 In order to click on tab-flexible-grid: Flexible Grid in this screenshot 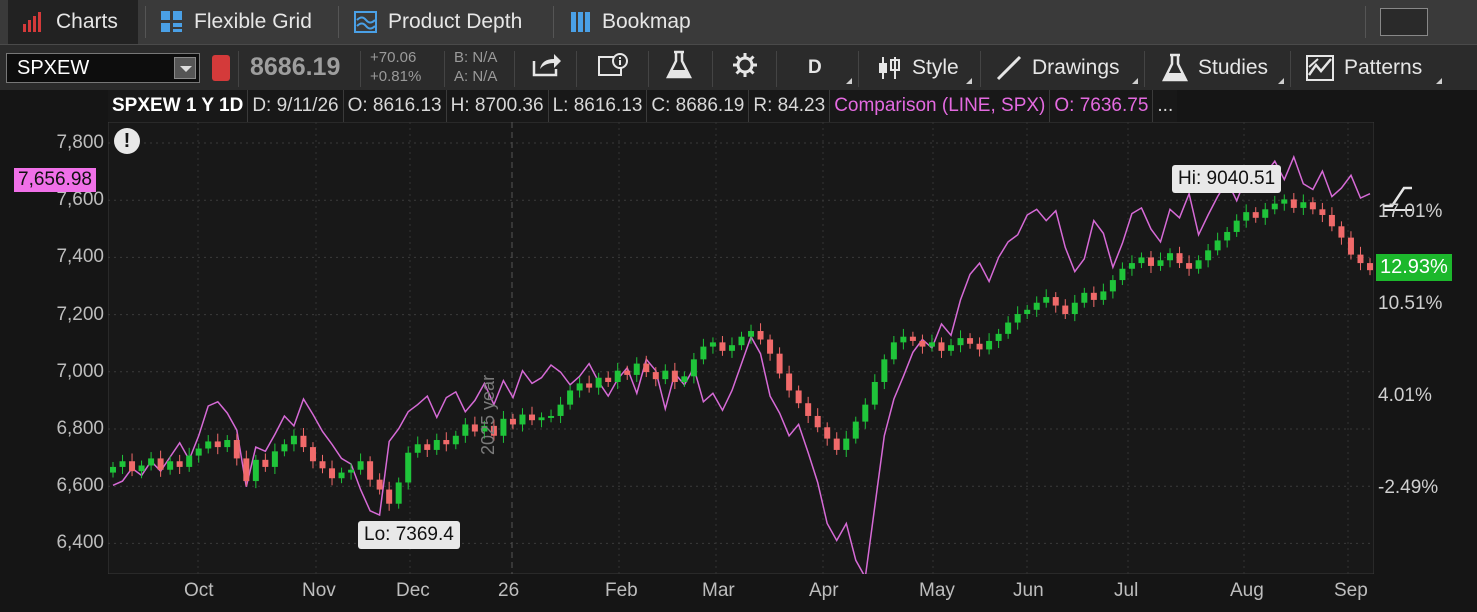, I will do `click(241, 22)`.